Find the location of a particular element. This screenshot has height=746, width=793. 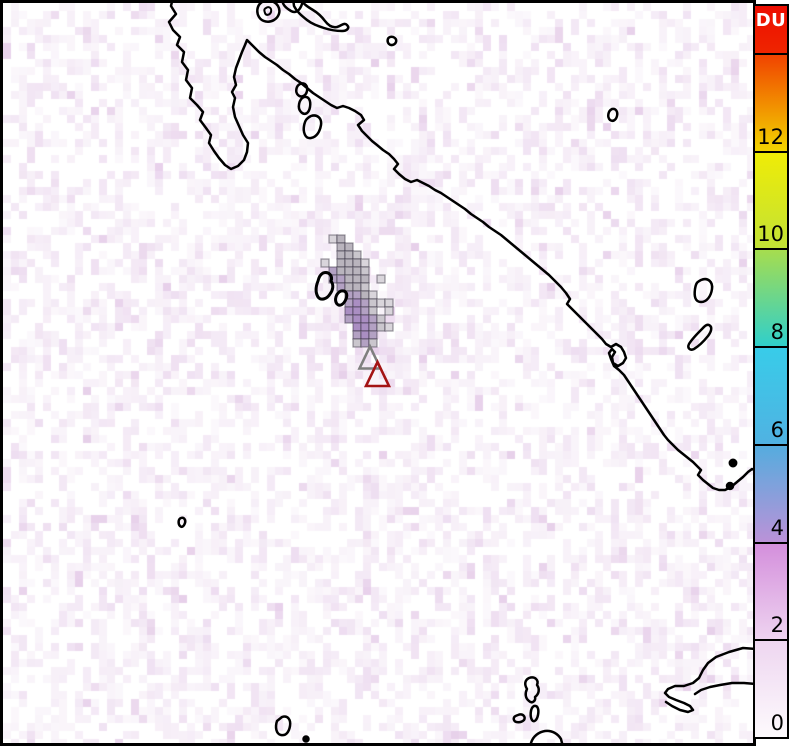

colorbar-unit-label: DU is located at coordinates (771, 20).